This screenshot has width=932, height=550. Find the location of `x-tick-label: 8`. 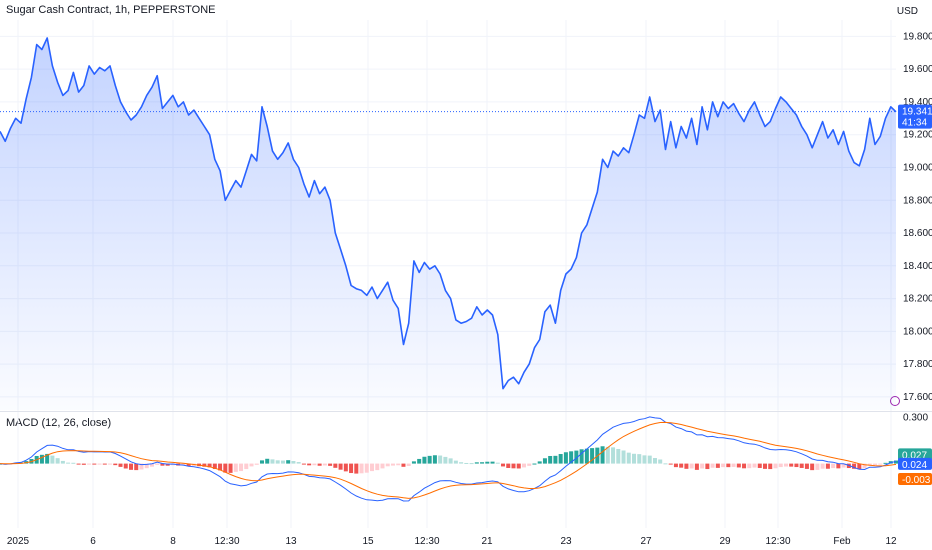

x-tick-label: 8 is located at coordinates (173, 541).